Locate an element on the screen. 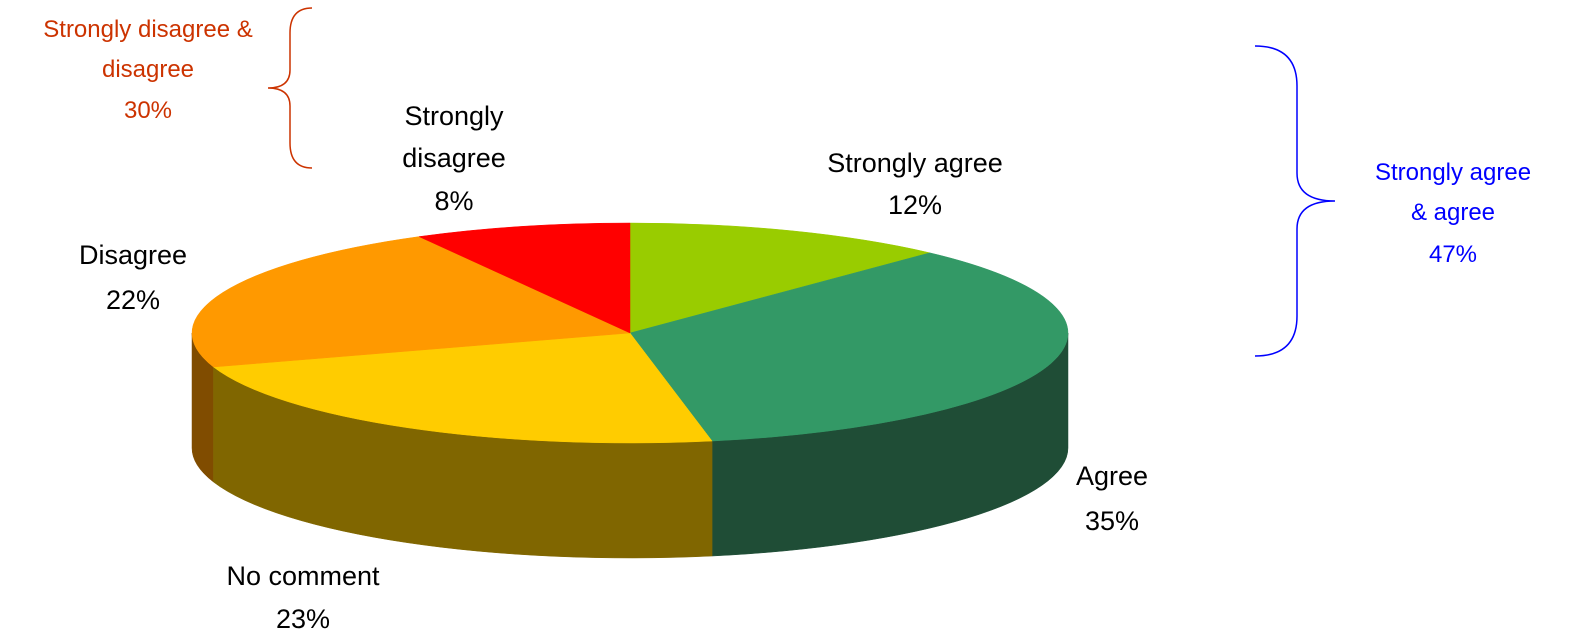  group-disagree-annotation: Strongly disagree & disagree 30% is located at coordinates (178, 88).